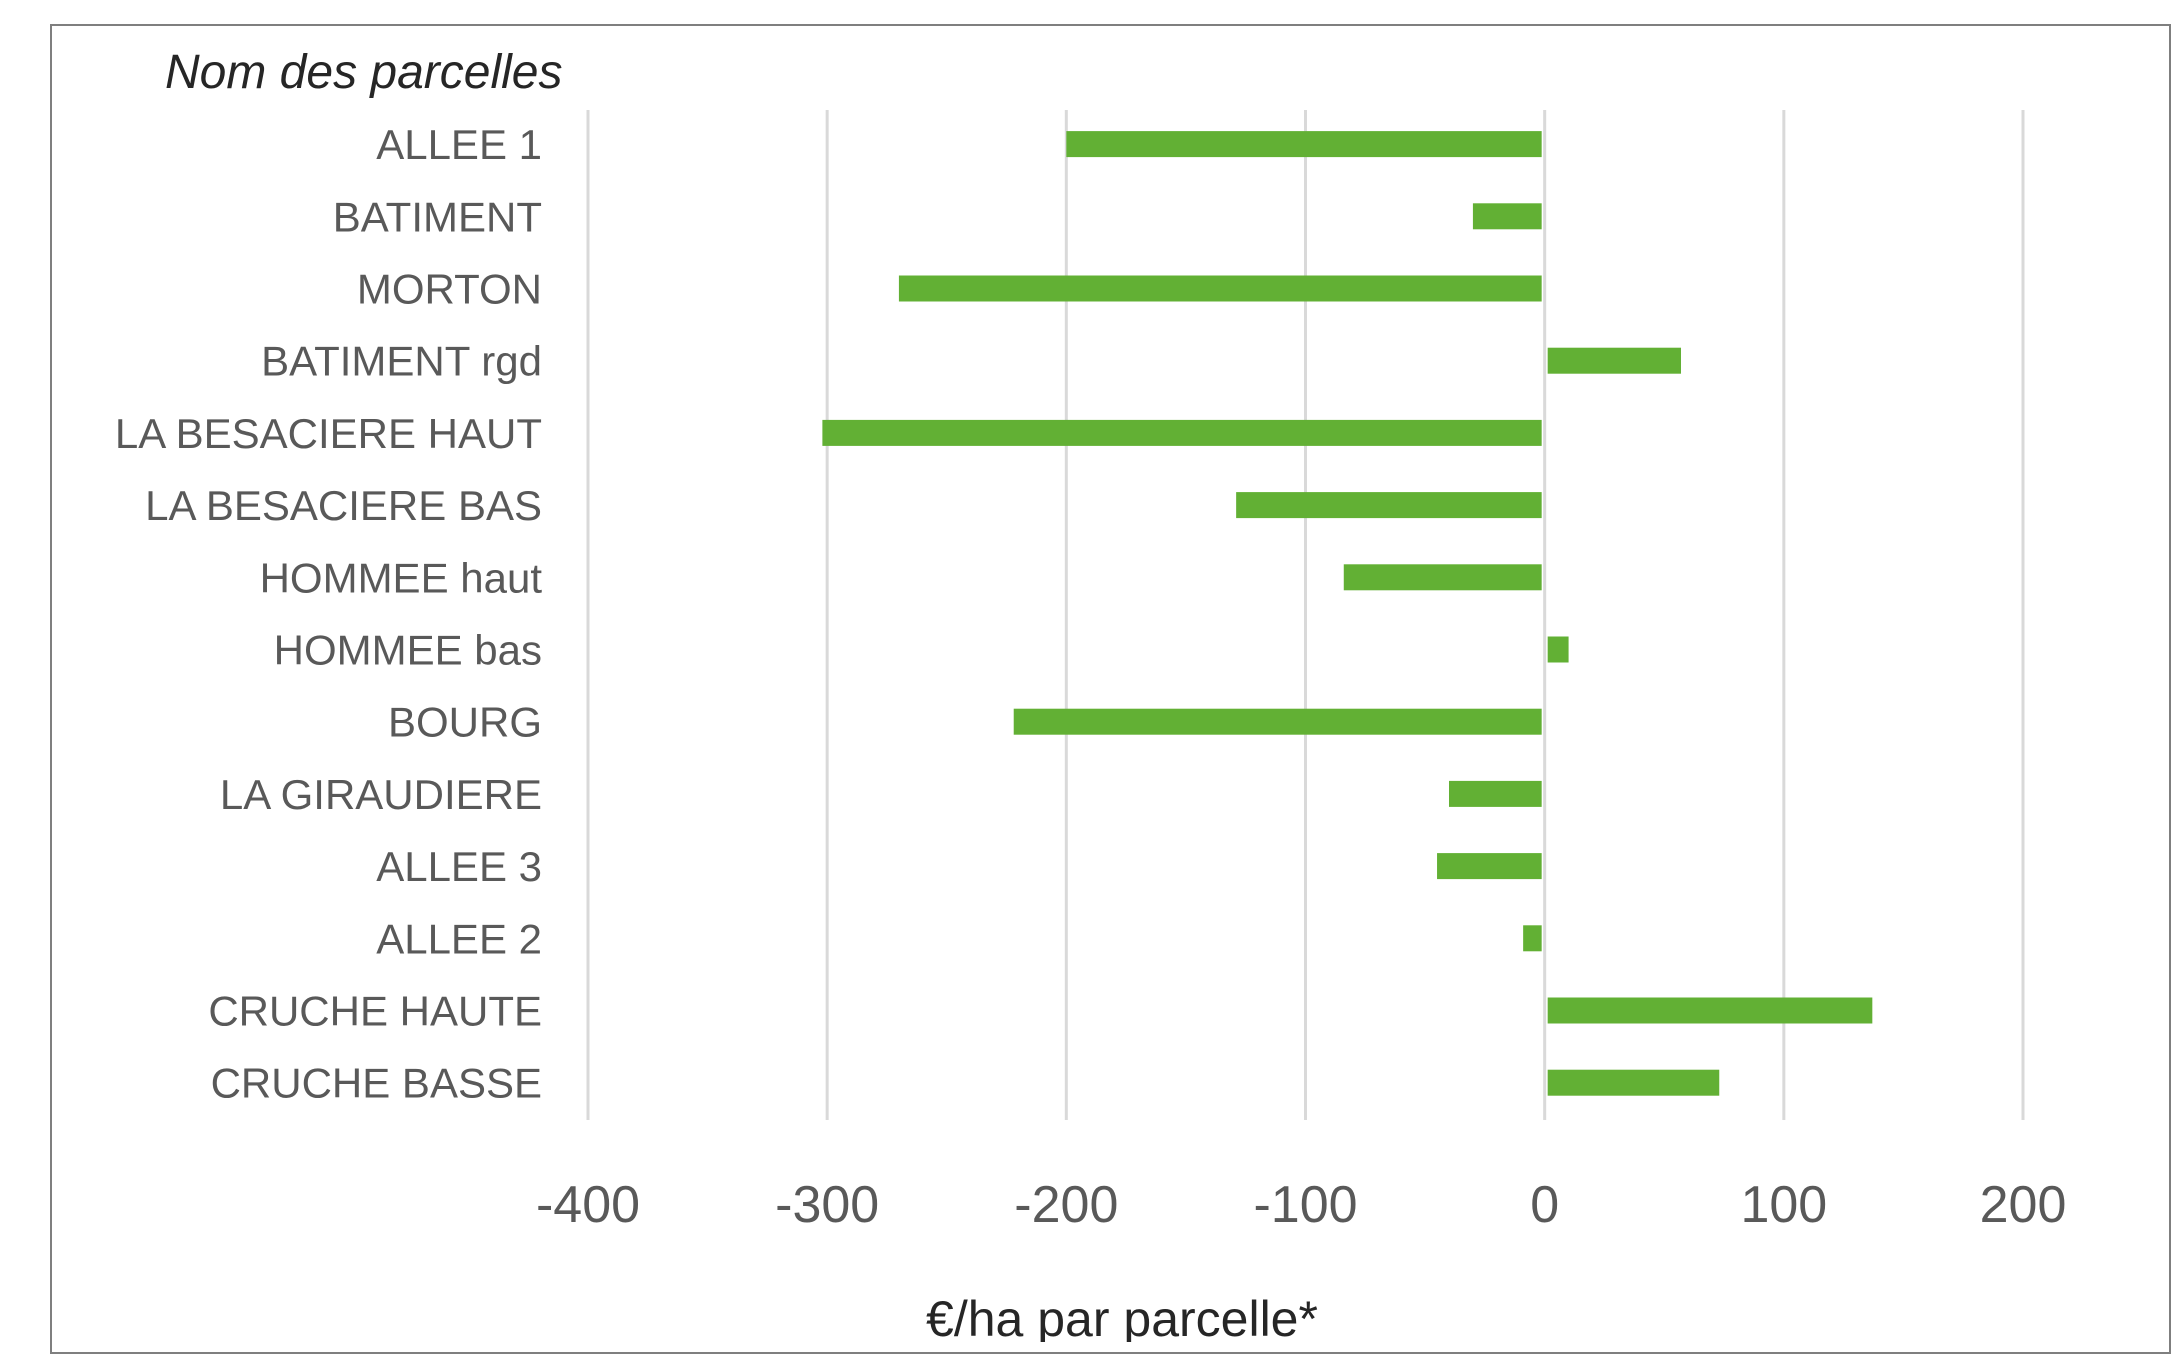 Image resolution: width=2183 pixels, height=1354 pixels. What do you see at coordinates (437, 216) in the screenshot?
I see `category-label: BATIMENT` at bounding box center [437, 216].